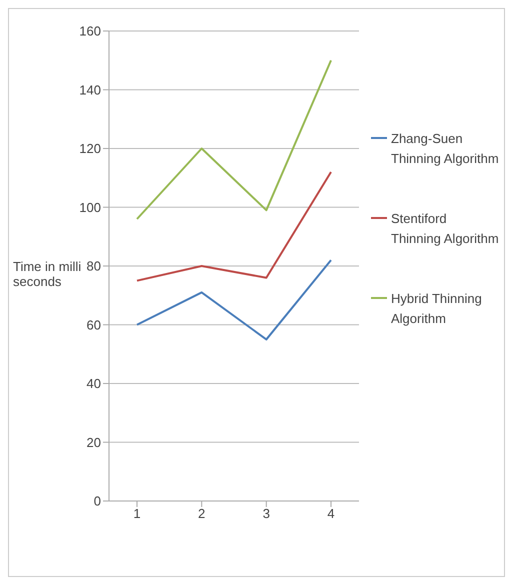 The height and width of the screenshot is (585, 513). I want to click on y-tick-label: 40, so click(93, 384).